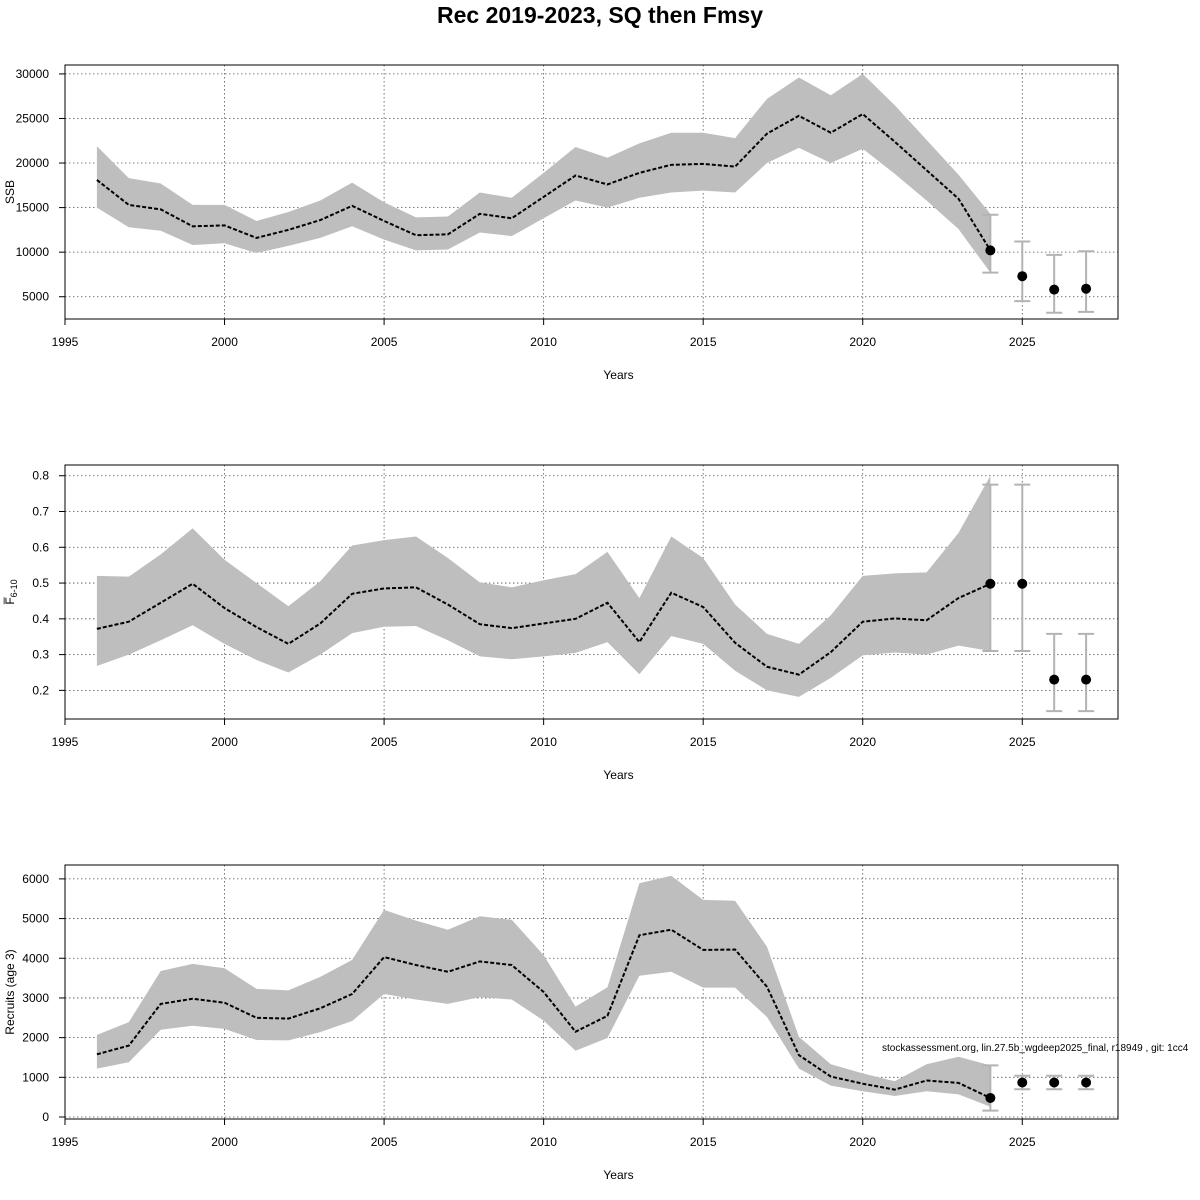  What do you see at coordinates (40, 690) in the screenshot?
I see `y-tick-label: 0.2` at bounding box center [40, 690].